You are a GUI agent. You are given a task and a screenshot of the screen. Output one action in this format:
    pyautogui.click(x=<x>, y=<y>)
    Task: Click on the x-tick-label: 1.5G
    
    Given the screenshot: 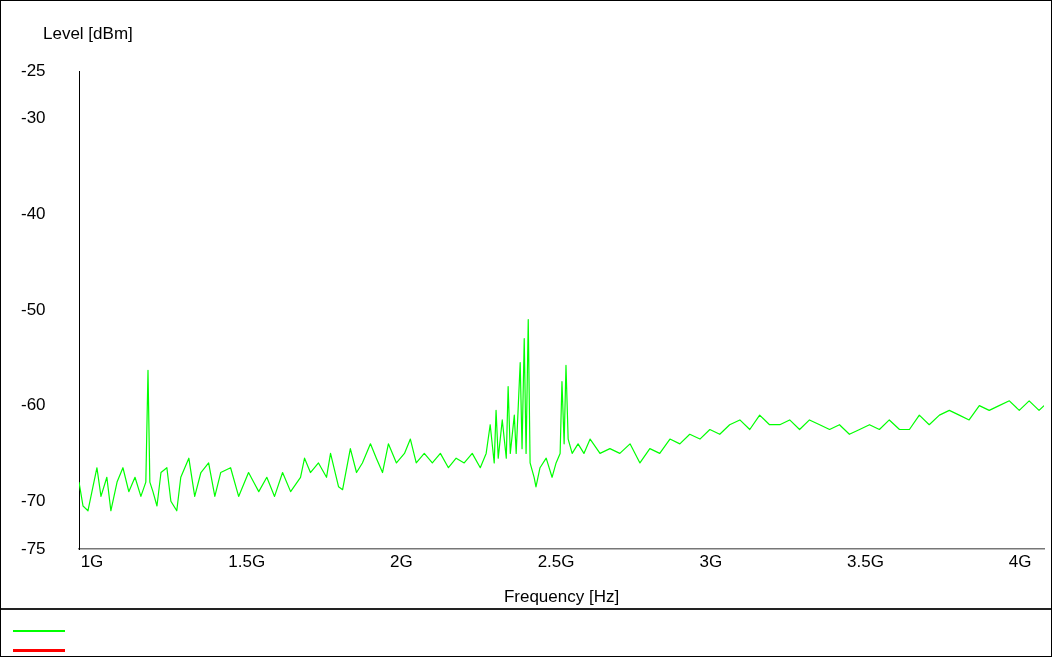 What is the action you would take?
    pyautogui.click(x=247, y=561)
    